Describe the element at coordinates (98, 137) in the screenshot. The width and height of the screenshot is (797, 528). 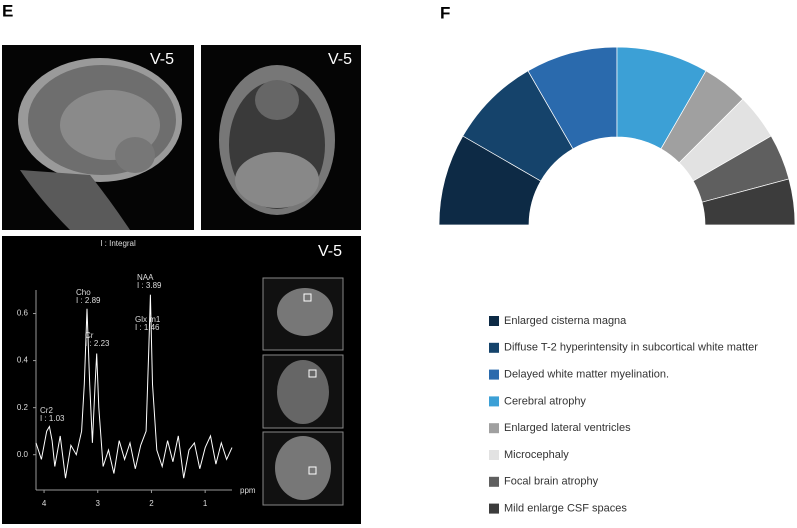
I see `mri-sagittal` at that location.